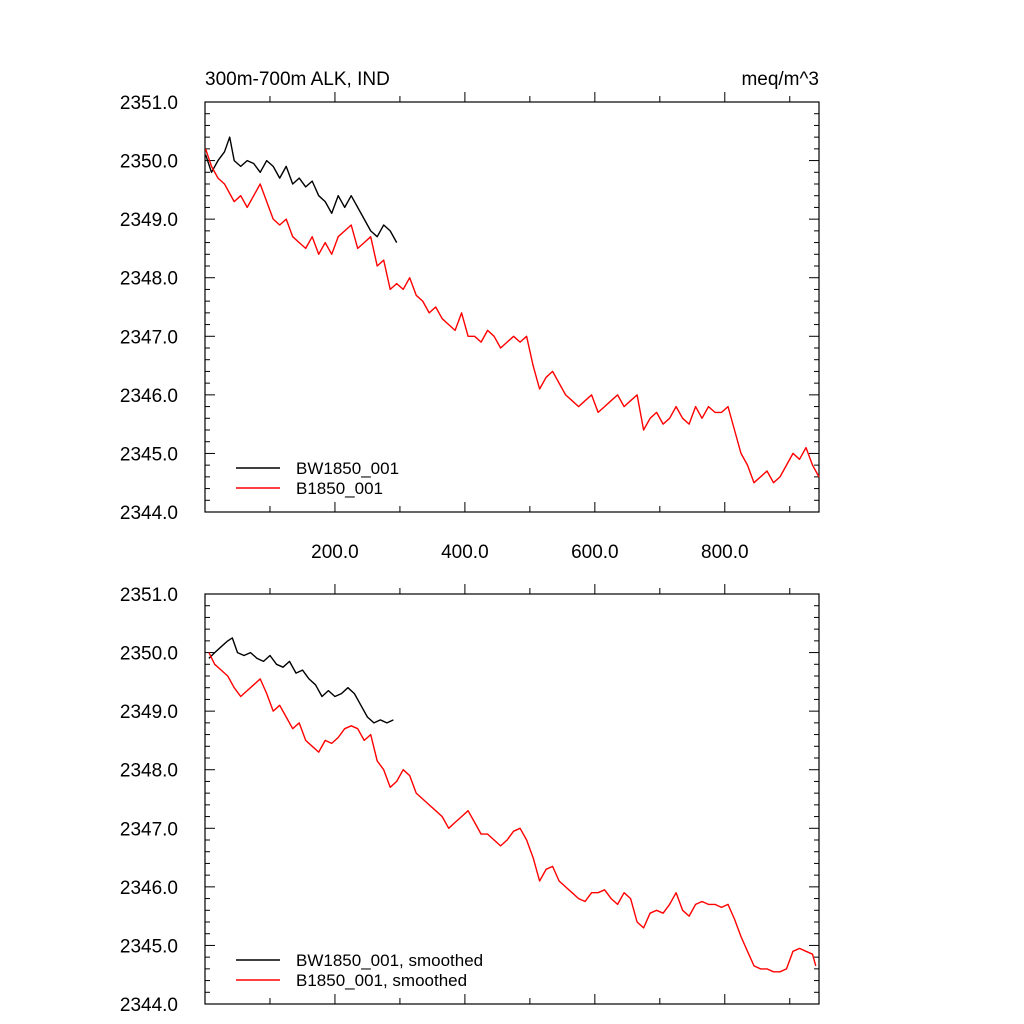 This screenshot has width=1024, height=1024. Describe the element at coordinates (347, 468) in the screenshot. I see `legend-label: BW1850_001` at that location.